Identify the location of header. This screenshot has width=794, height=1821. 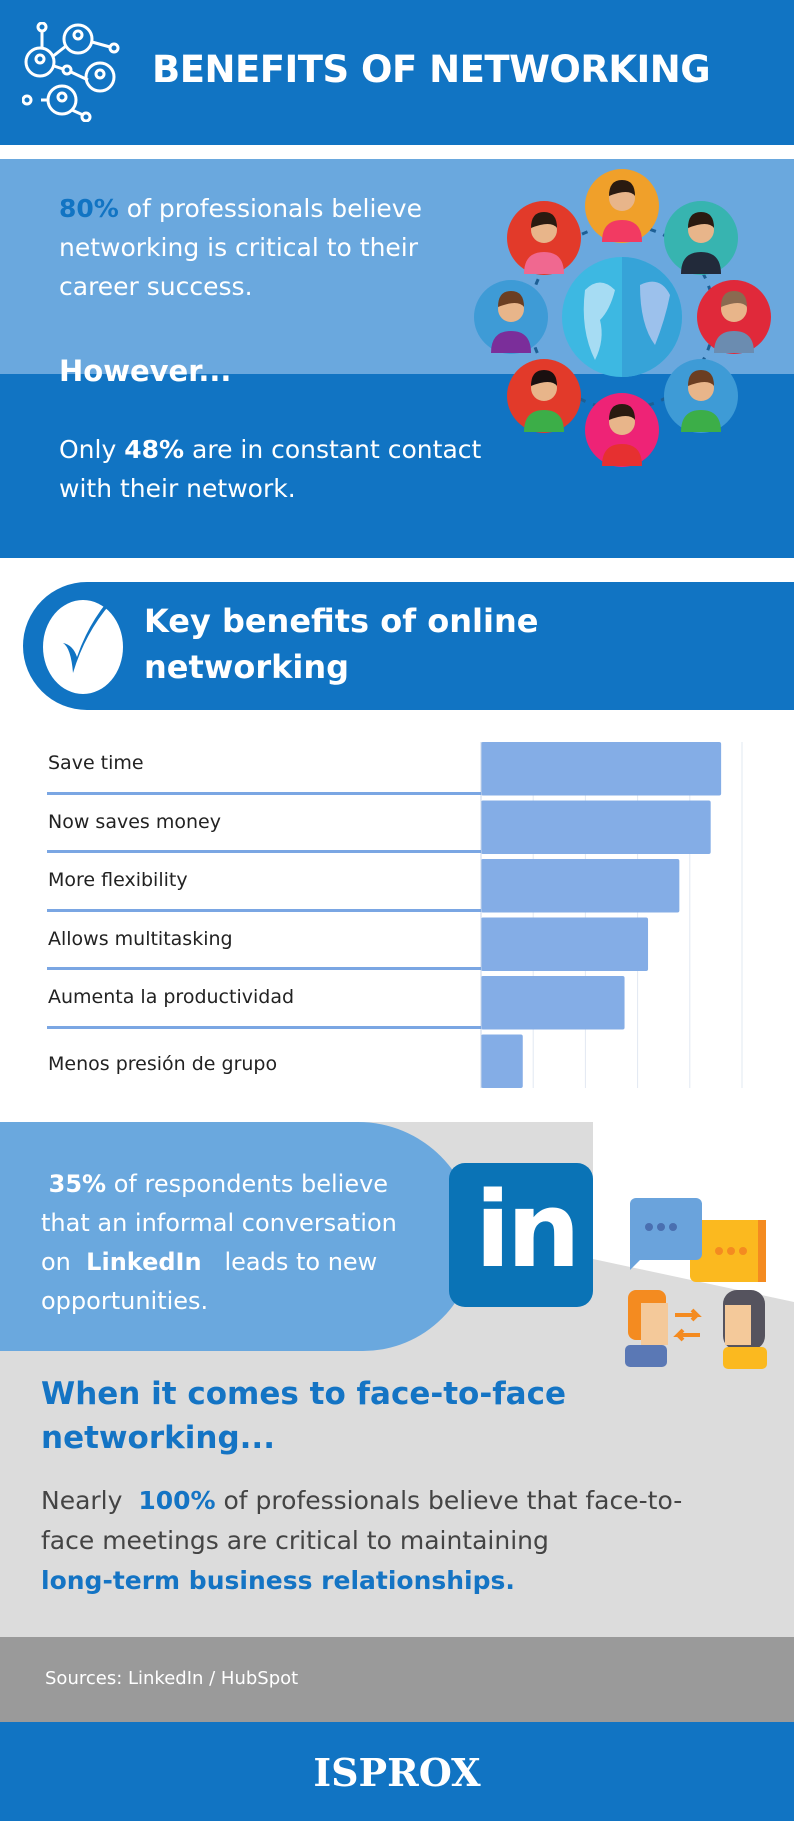
(397, 72).